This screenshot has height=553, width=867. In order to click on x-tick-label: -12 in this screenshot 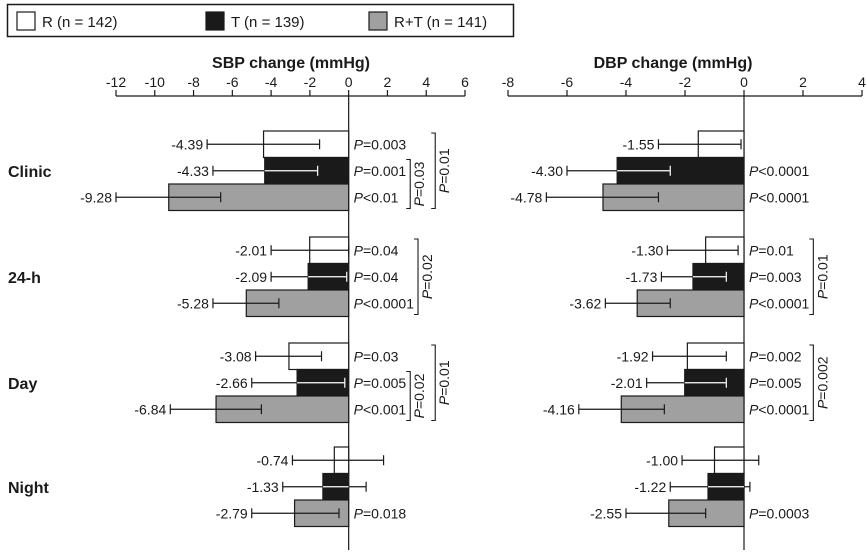, I will do `click(116, 82)`.